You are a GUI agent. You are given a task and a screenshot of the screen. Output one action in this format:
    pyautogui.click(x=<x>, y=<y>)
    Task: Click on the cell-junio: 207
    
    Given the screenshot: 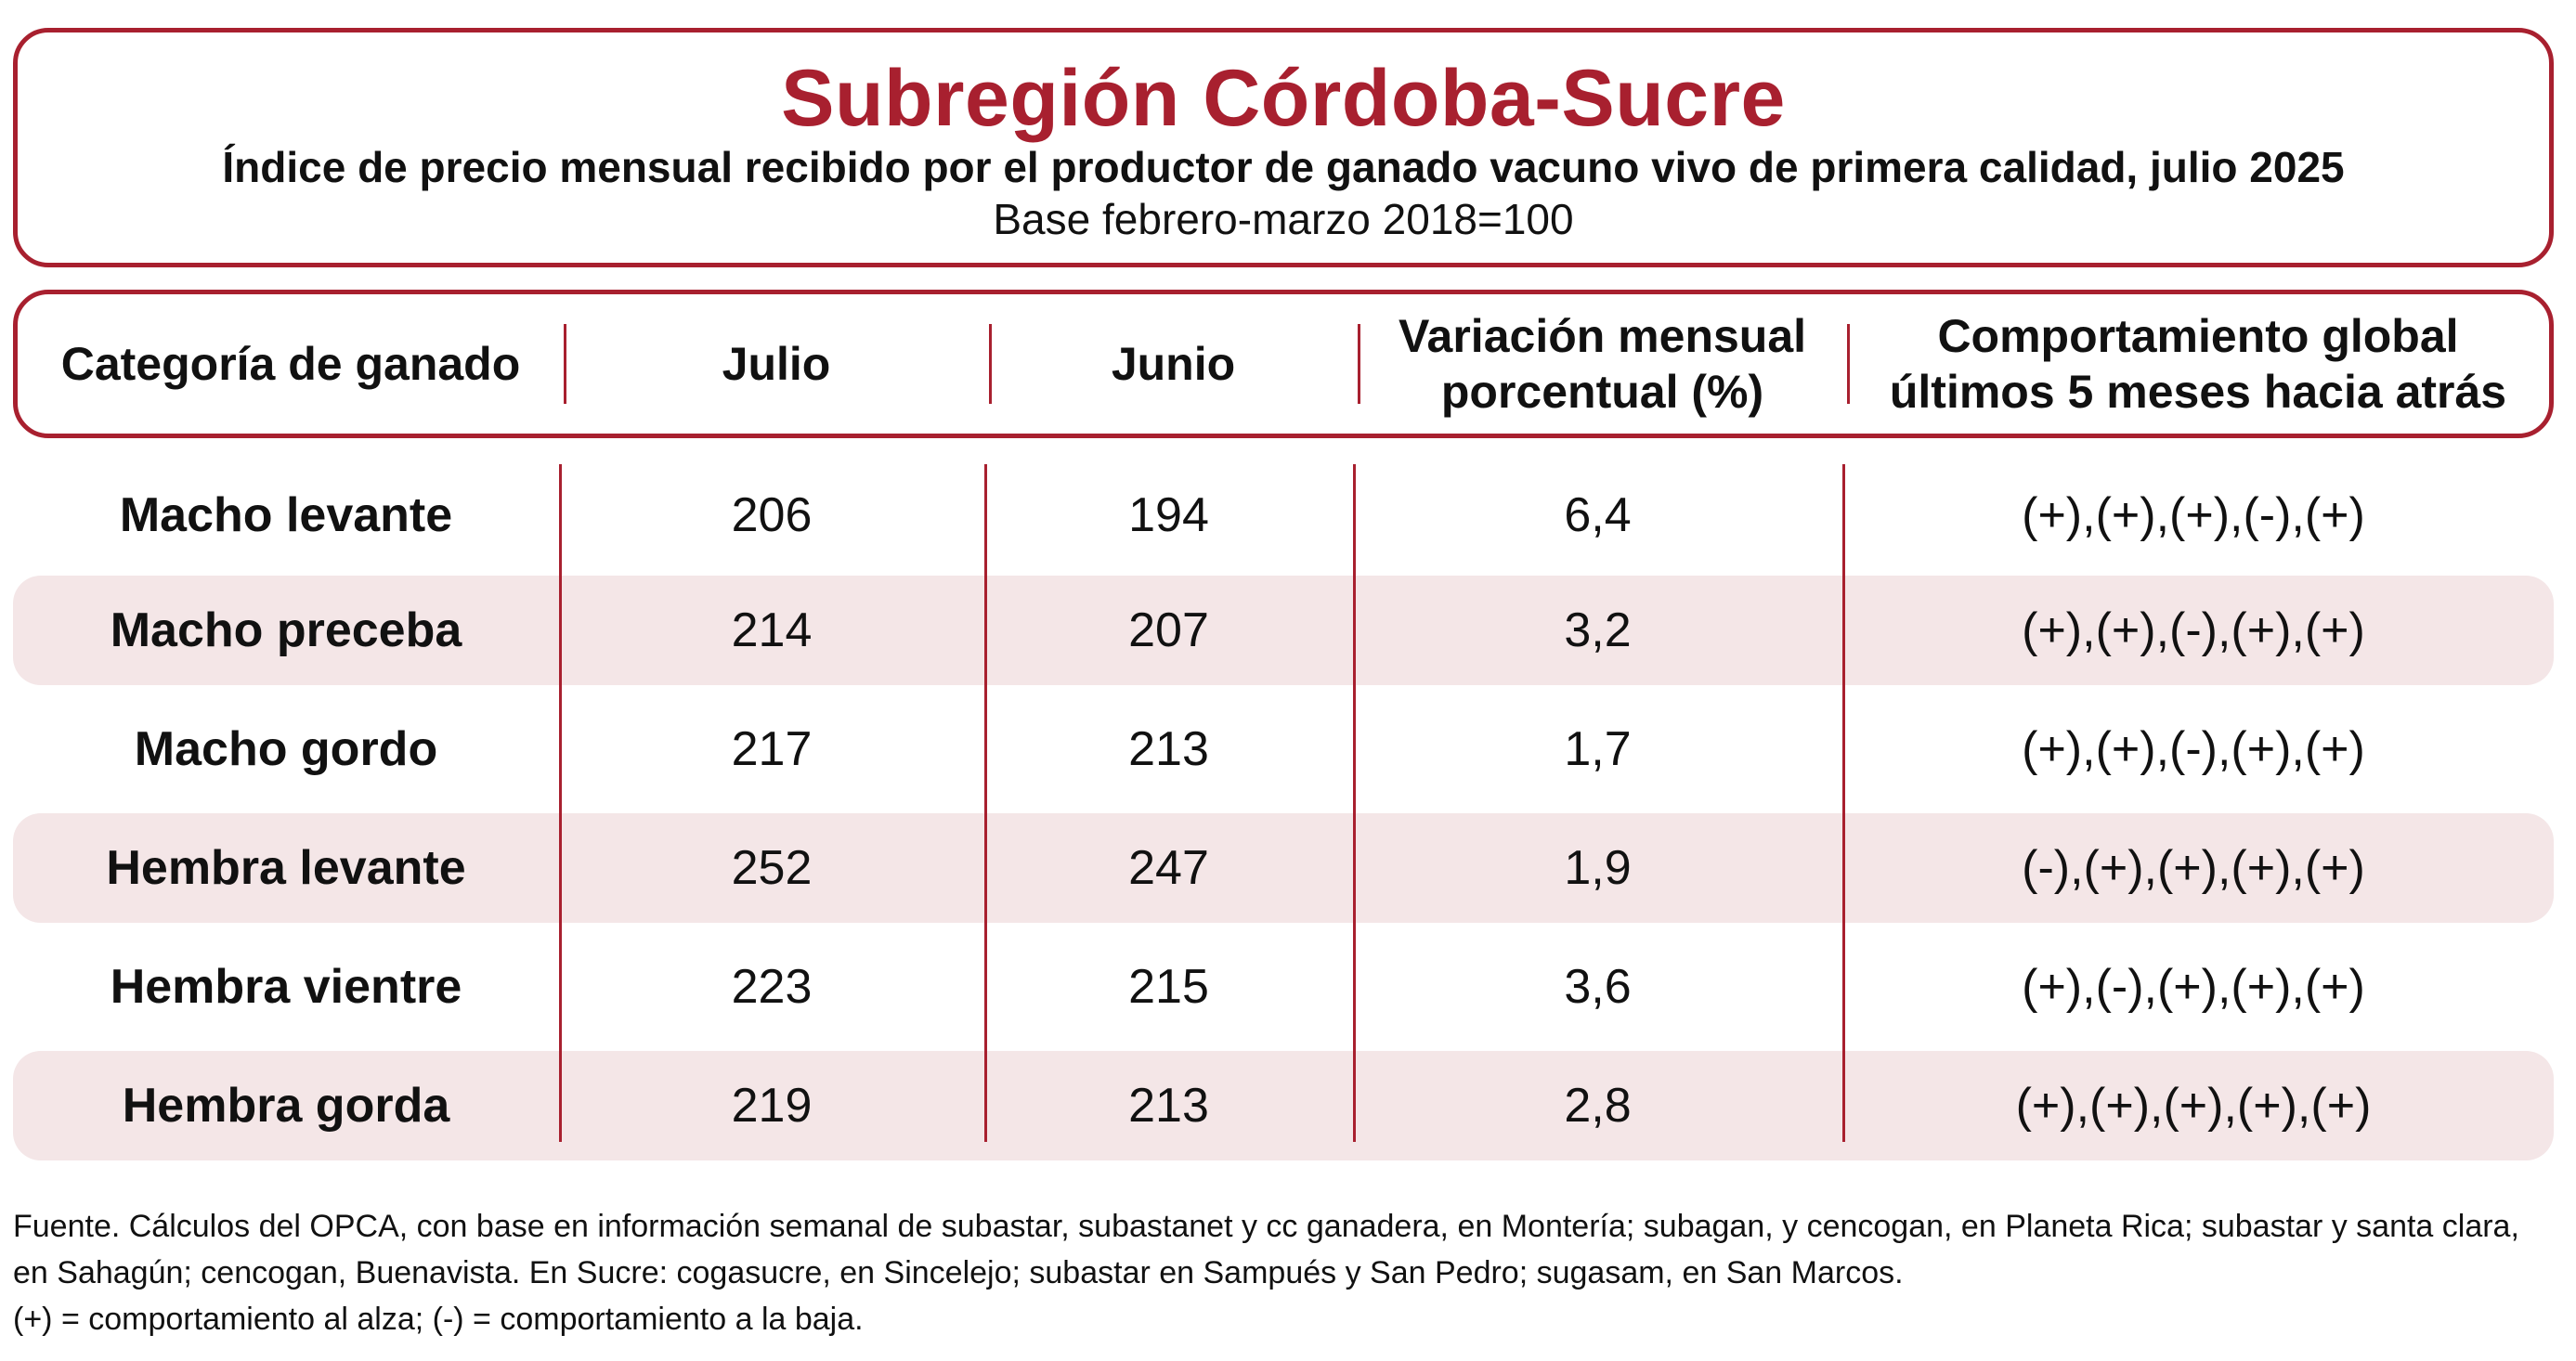 What is the action you would take?
    pyautogui.click(x=1168, y=630)
    